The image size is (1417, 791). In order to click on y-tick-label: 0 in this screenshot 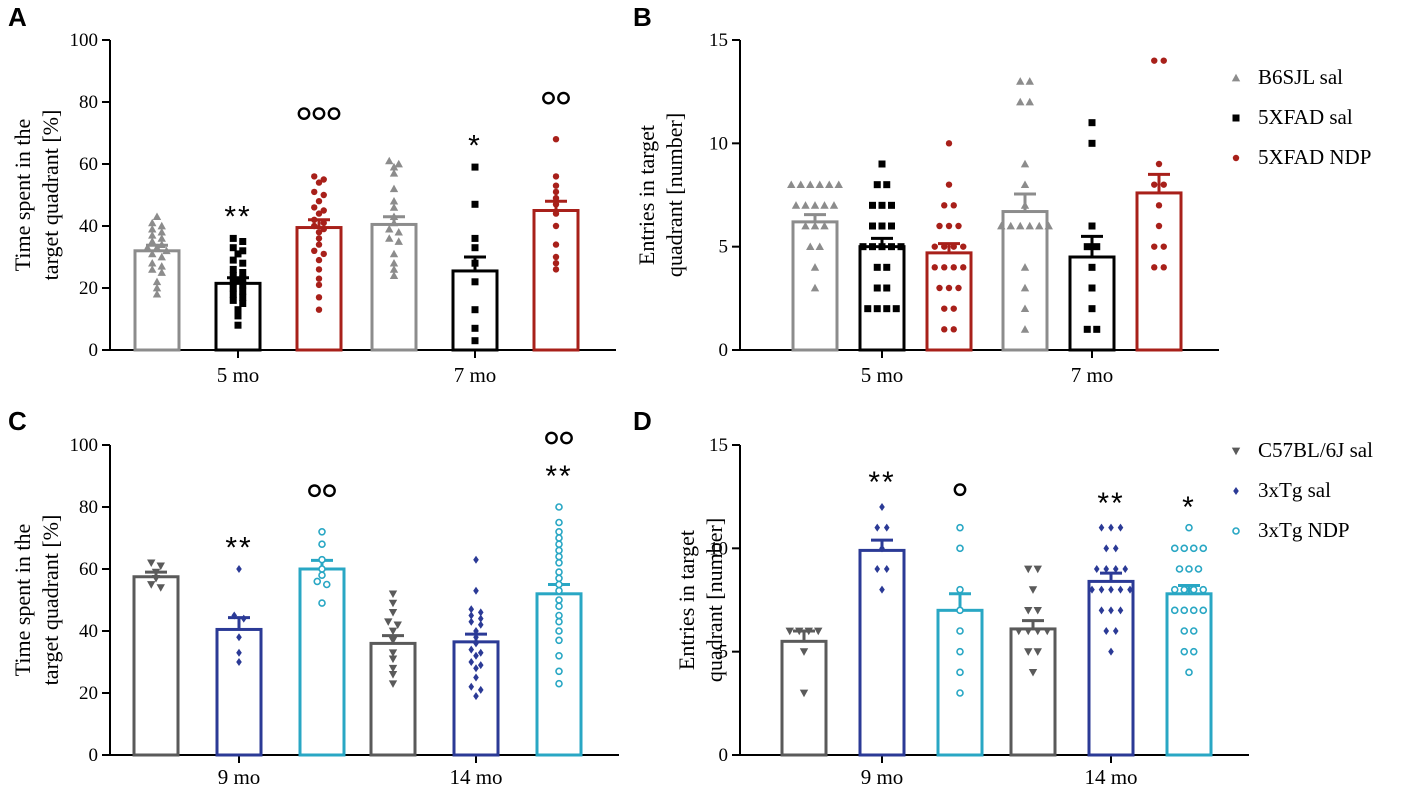, I will do `click(94, 350)`.